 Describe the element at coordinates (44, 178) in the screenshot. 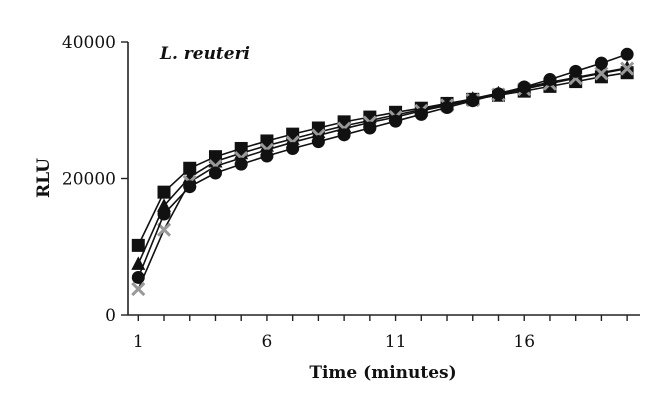

I see `y-axis-title: RLU` at that location.